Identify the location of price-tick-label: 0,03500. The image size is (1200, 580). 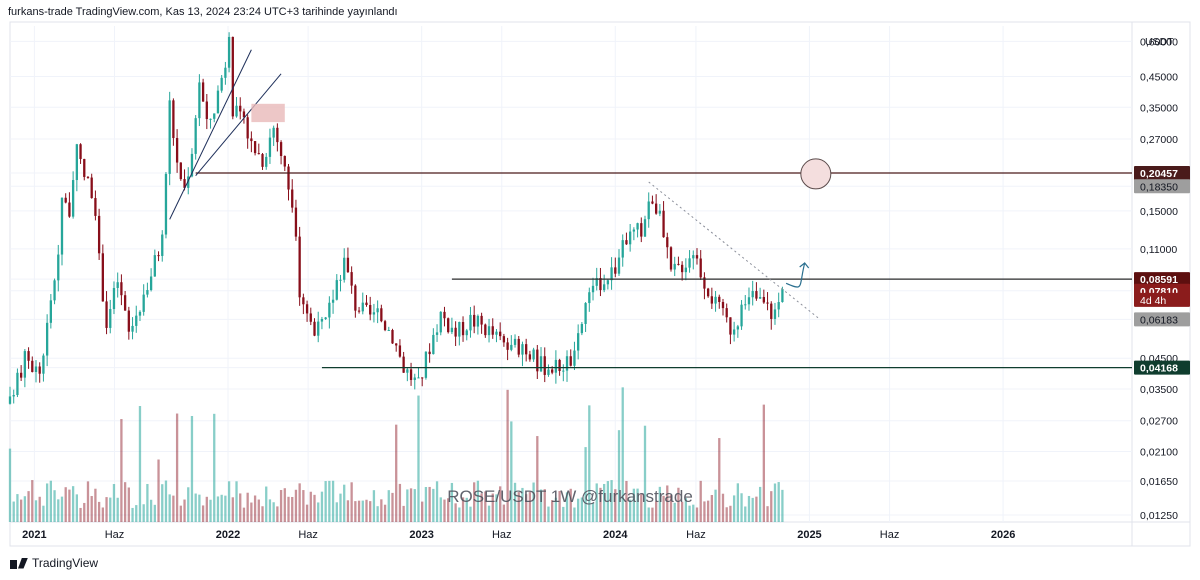
(1159, 390).